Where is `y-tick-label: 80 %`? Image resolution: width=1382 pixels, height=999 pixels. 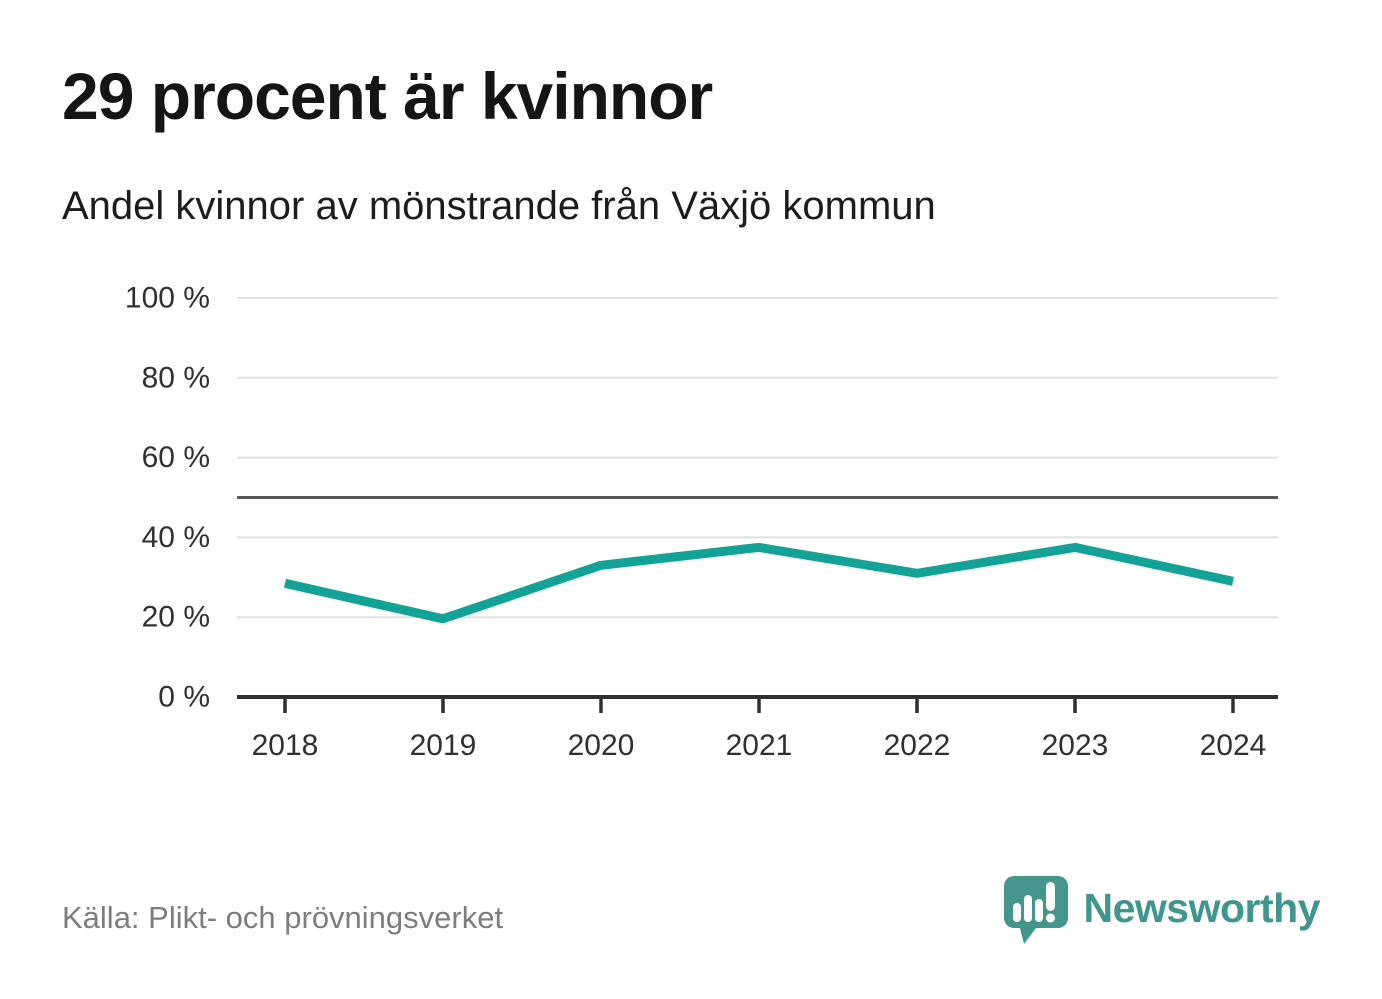
y-tick-label: 80 % is located at coordinates (176, 377).